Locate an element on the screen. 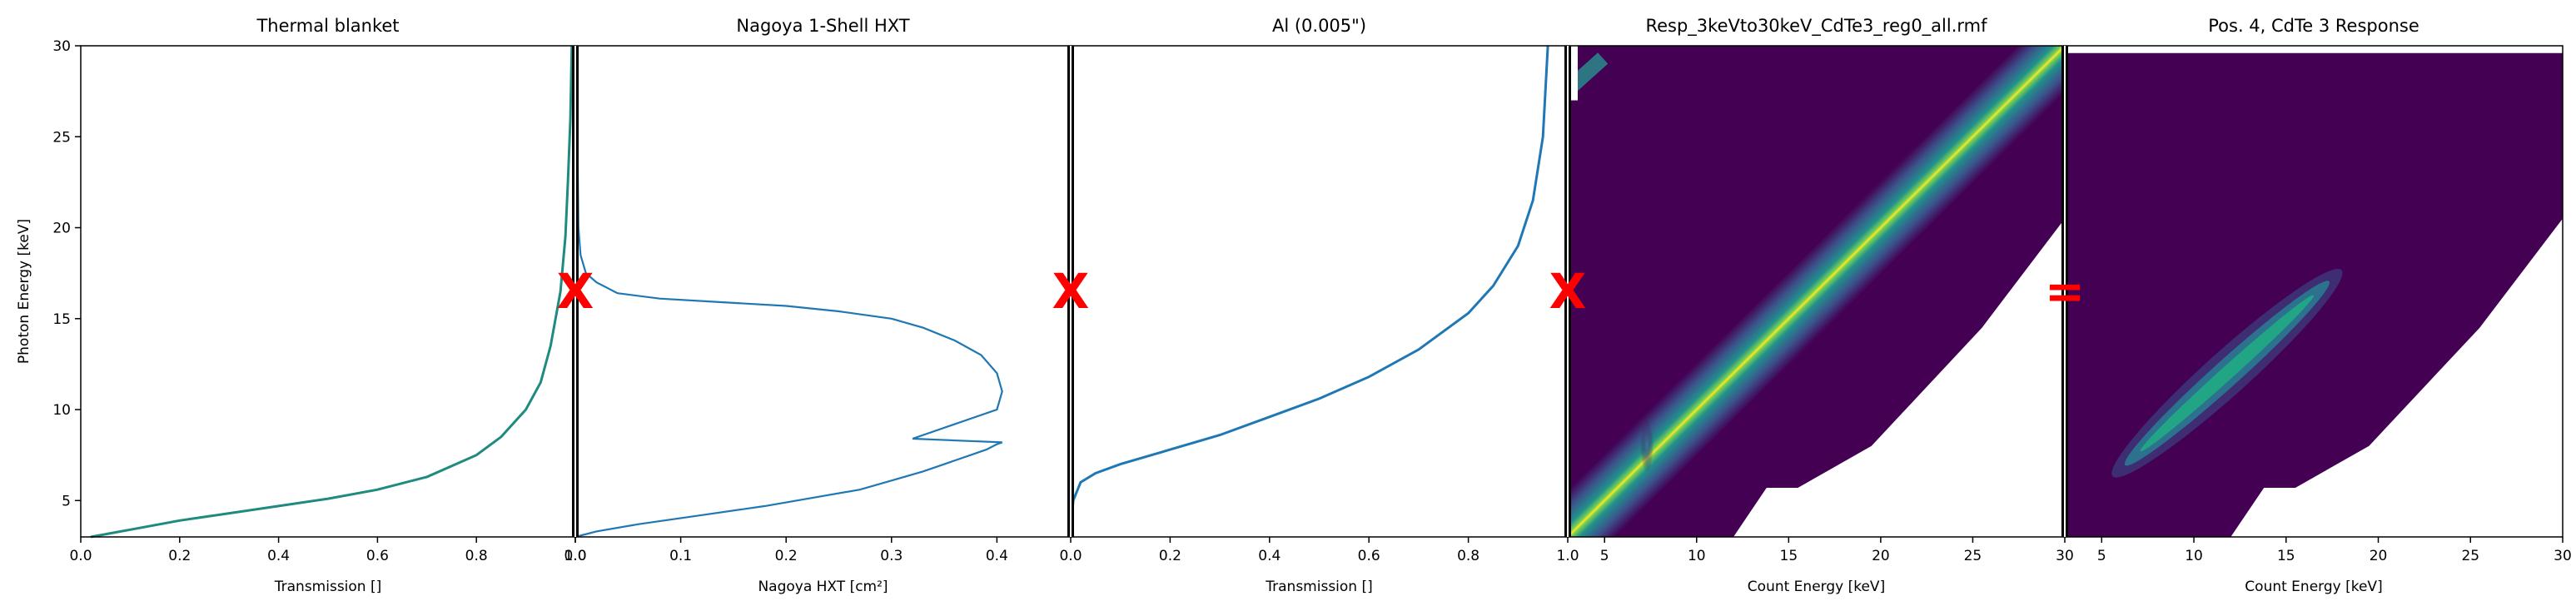 The width and height of the screenshot is (2576, 616). x-tick-label: 0.3 is located at coordinates (891, 556).